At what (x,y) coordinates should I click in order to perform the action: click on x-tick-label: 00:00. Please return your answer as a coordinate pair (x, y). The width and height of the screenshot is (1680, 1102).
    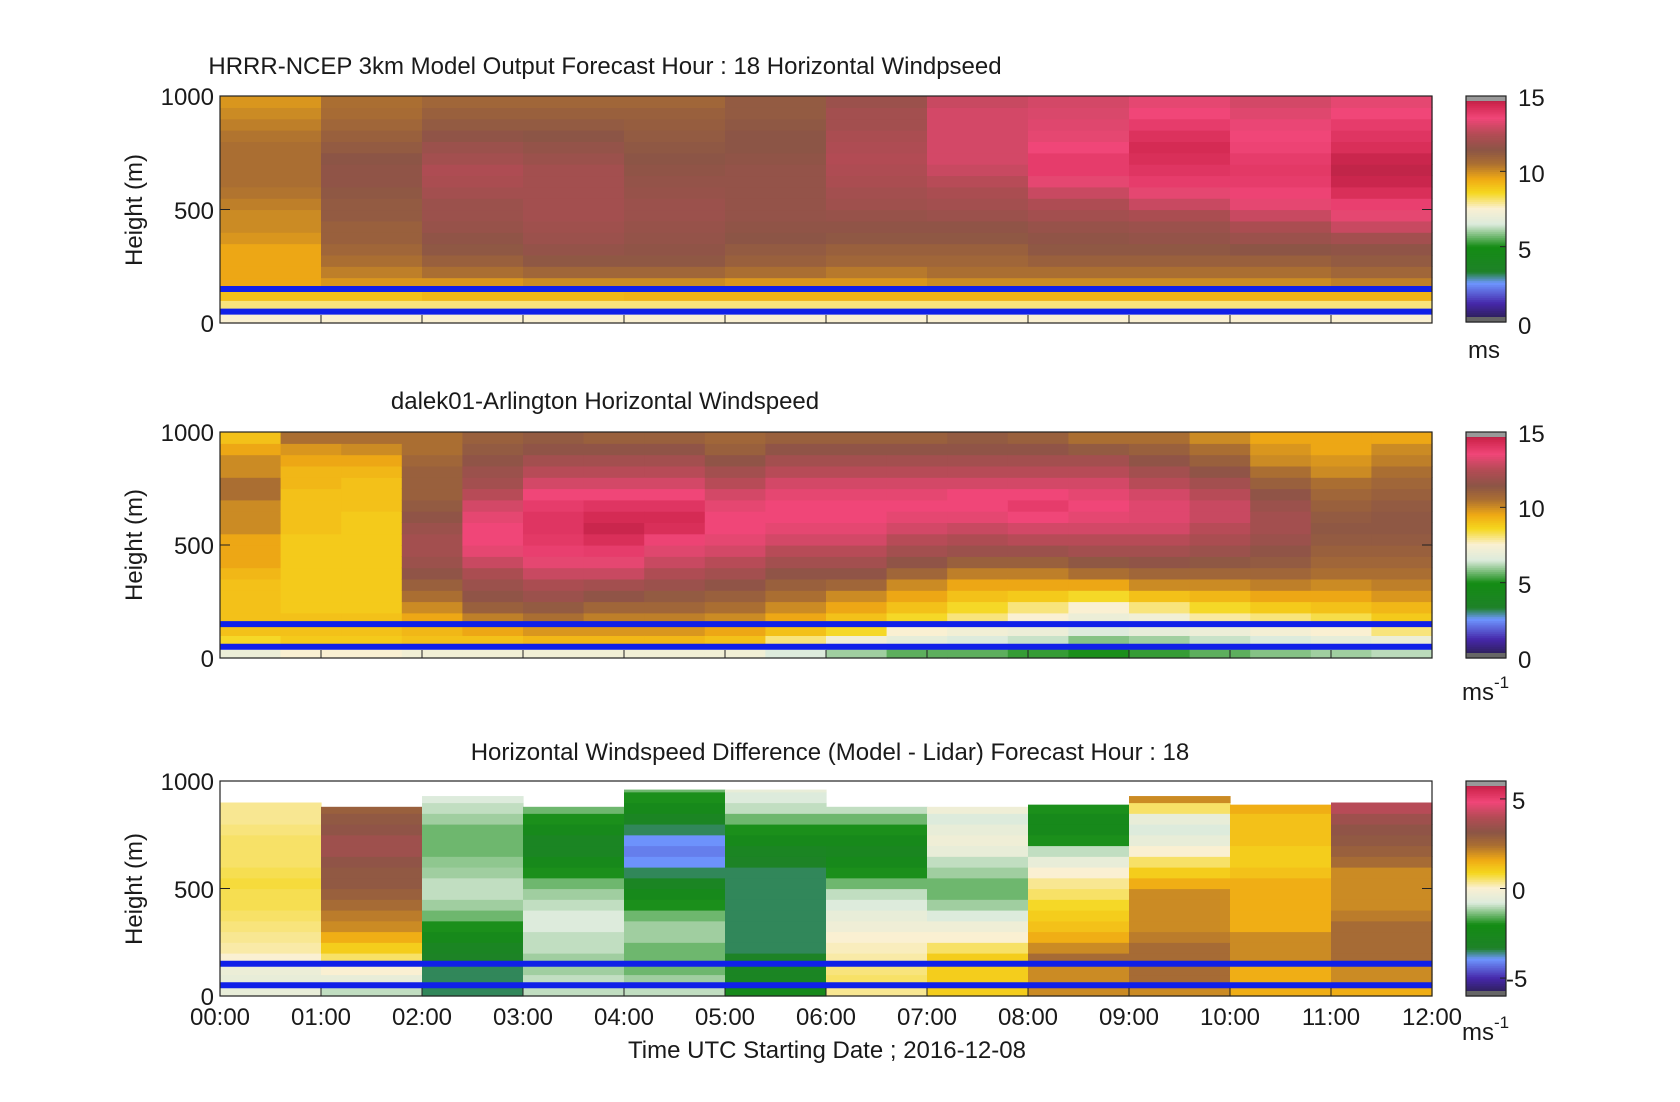
    Looking at the image, I should click on (220, 1017).